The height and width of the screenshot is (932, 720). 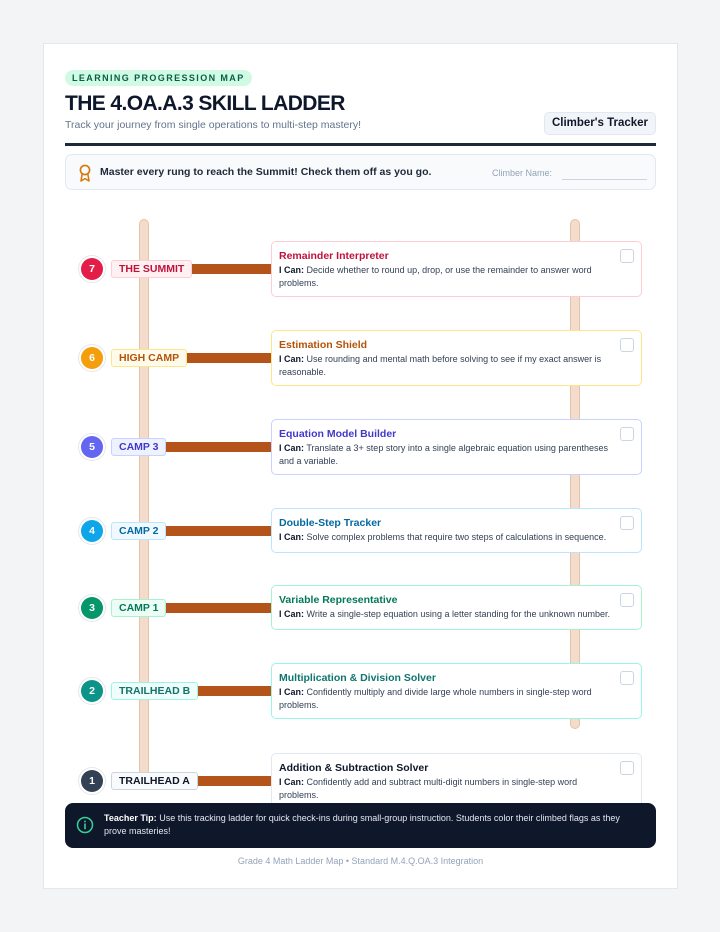 I want to click on rung-number-badge: 3, so click(x=92, y=607).